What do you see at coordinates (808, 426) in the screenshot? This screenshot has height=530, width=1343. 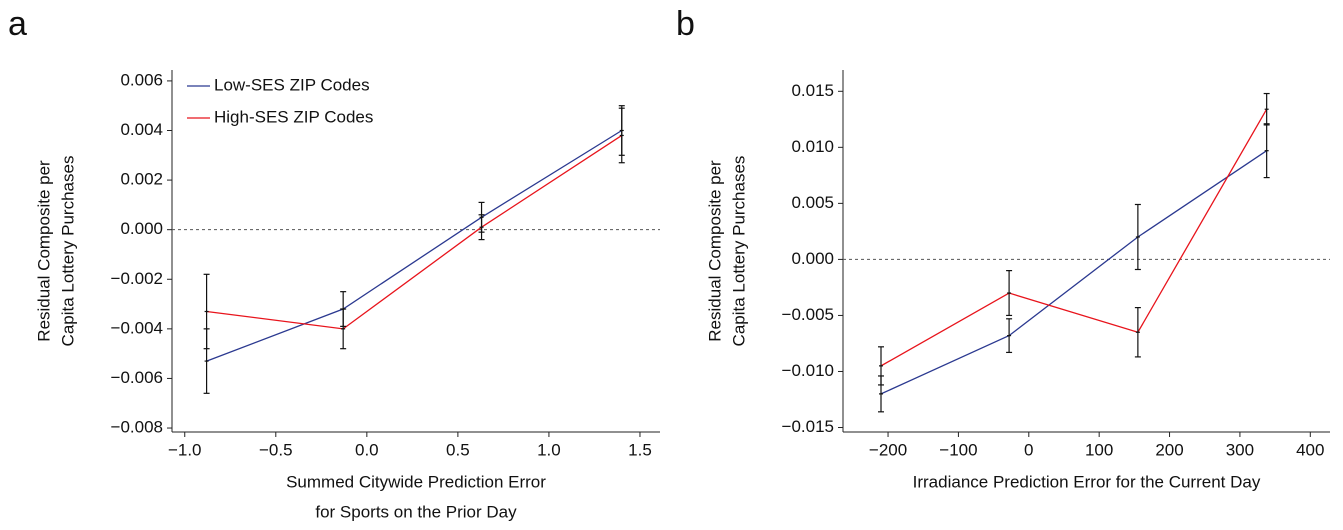 I see `y-tick-label: −0.015` at bounding box center [808, 426].